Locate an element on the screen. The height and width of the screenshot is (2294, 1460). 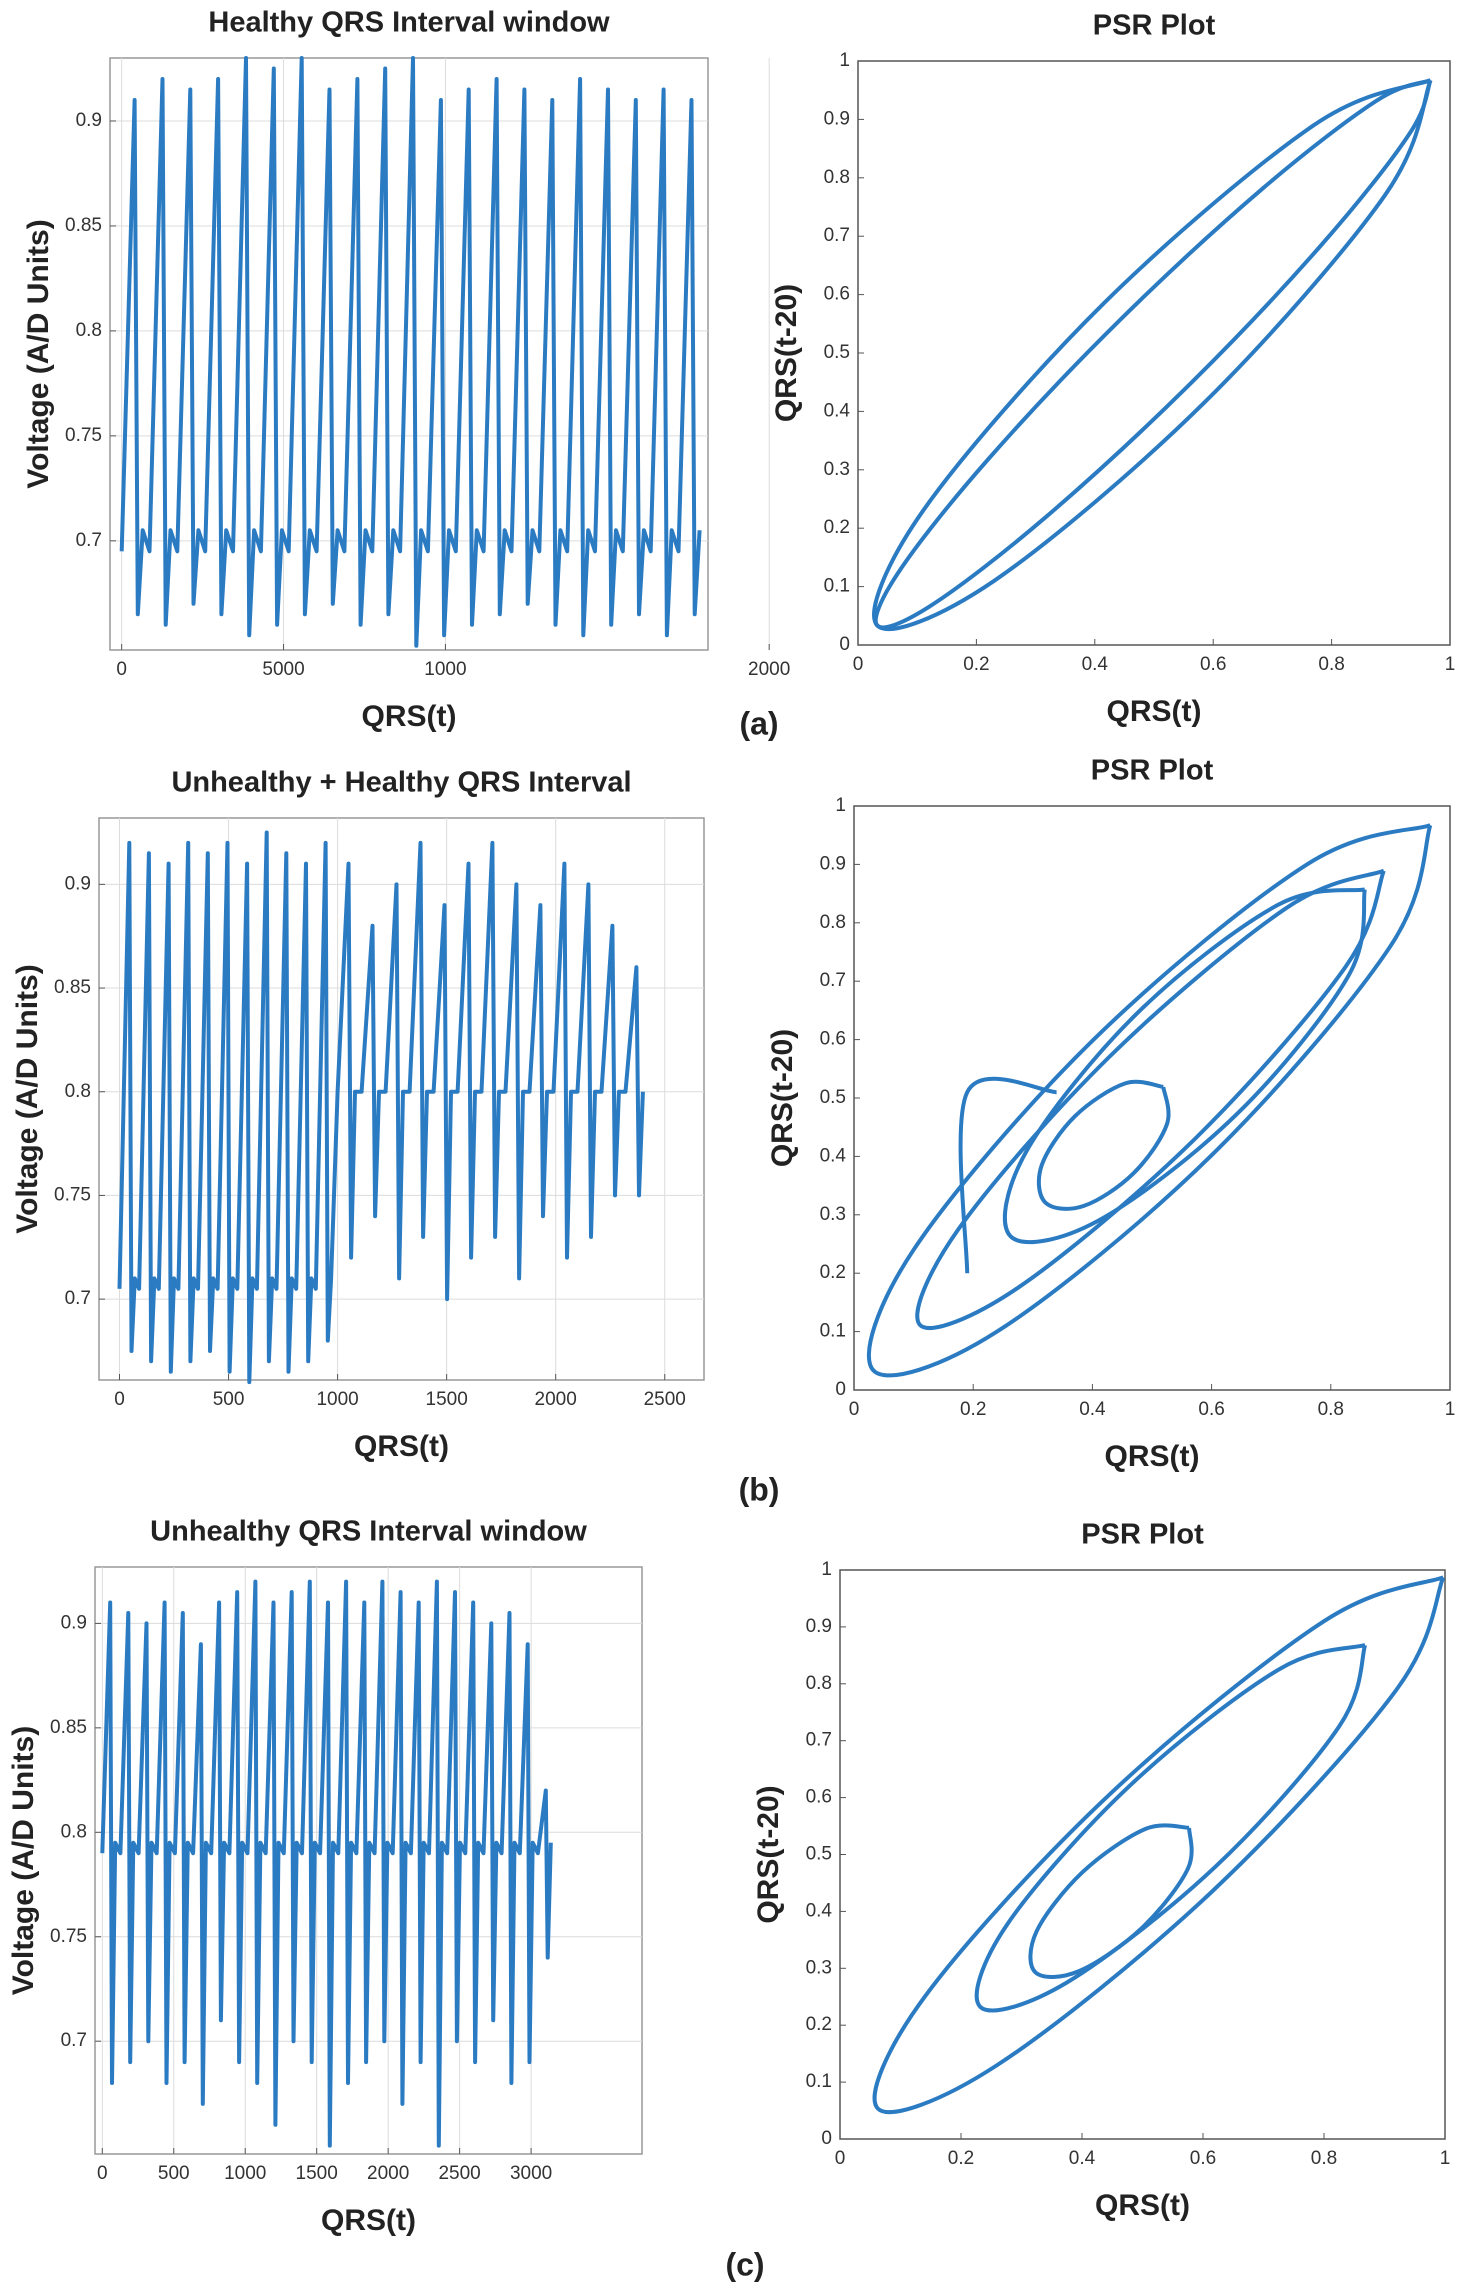
panel-label: (c) is located at coordinates (744, 2264).